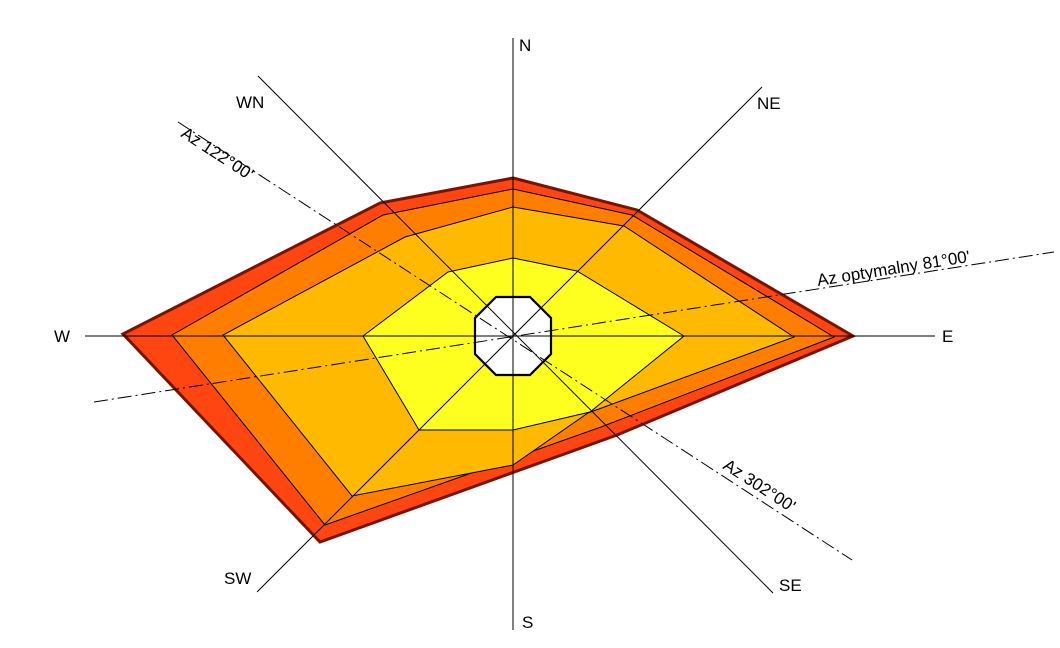 Image resolution: width=1060 pixels, height=648 pixels. I want to click on label-south: S, so click(527, 622).